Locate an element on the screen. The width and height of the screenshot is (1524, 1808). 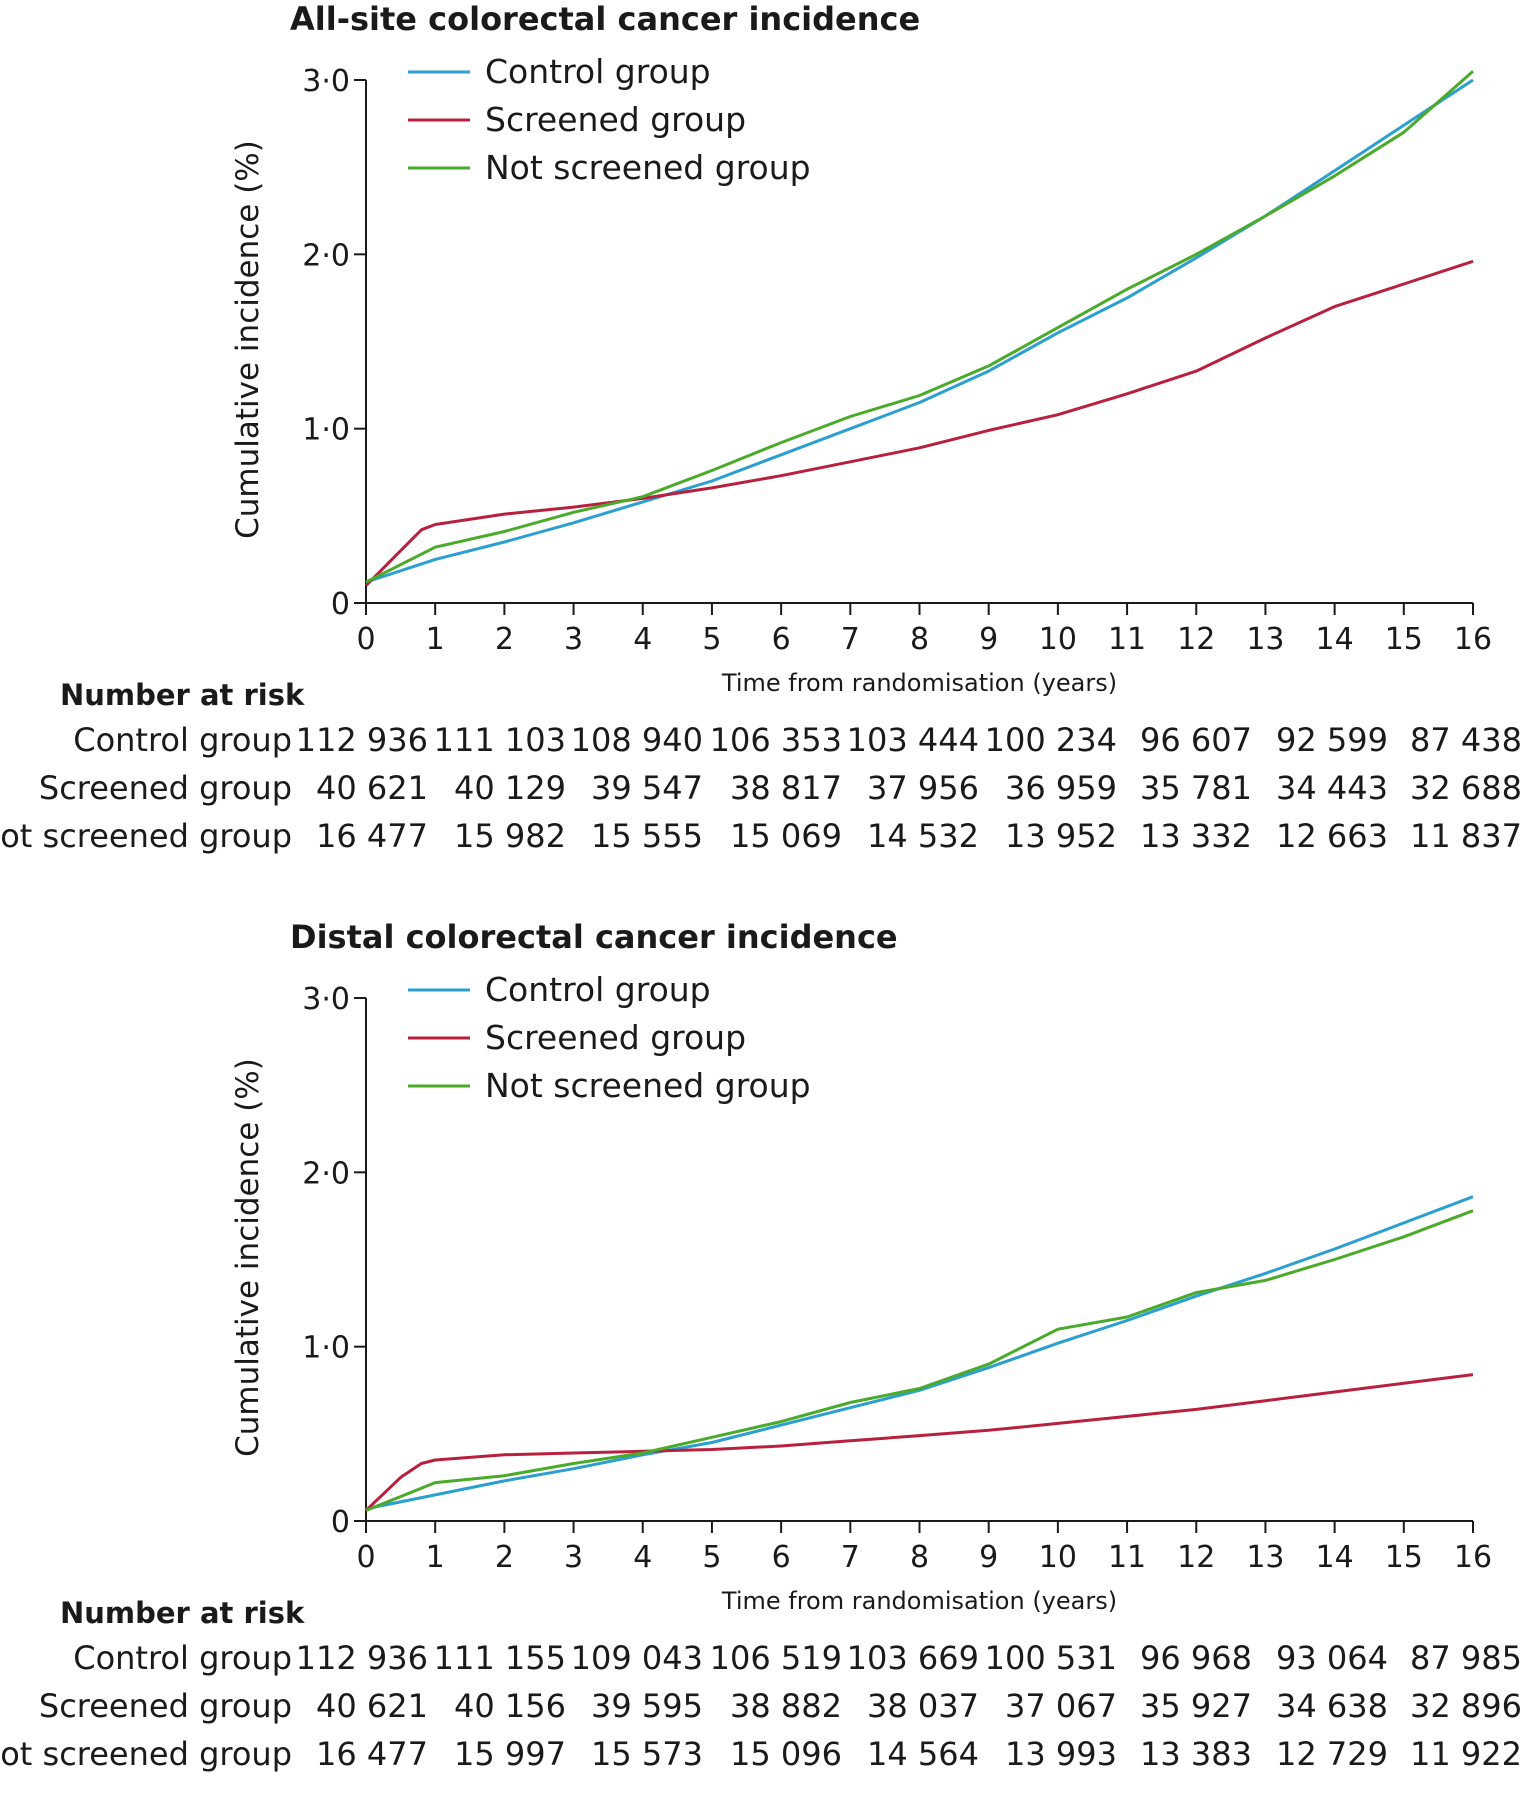
x-tick-label: 3 is located at coordinates (573, 1557).